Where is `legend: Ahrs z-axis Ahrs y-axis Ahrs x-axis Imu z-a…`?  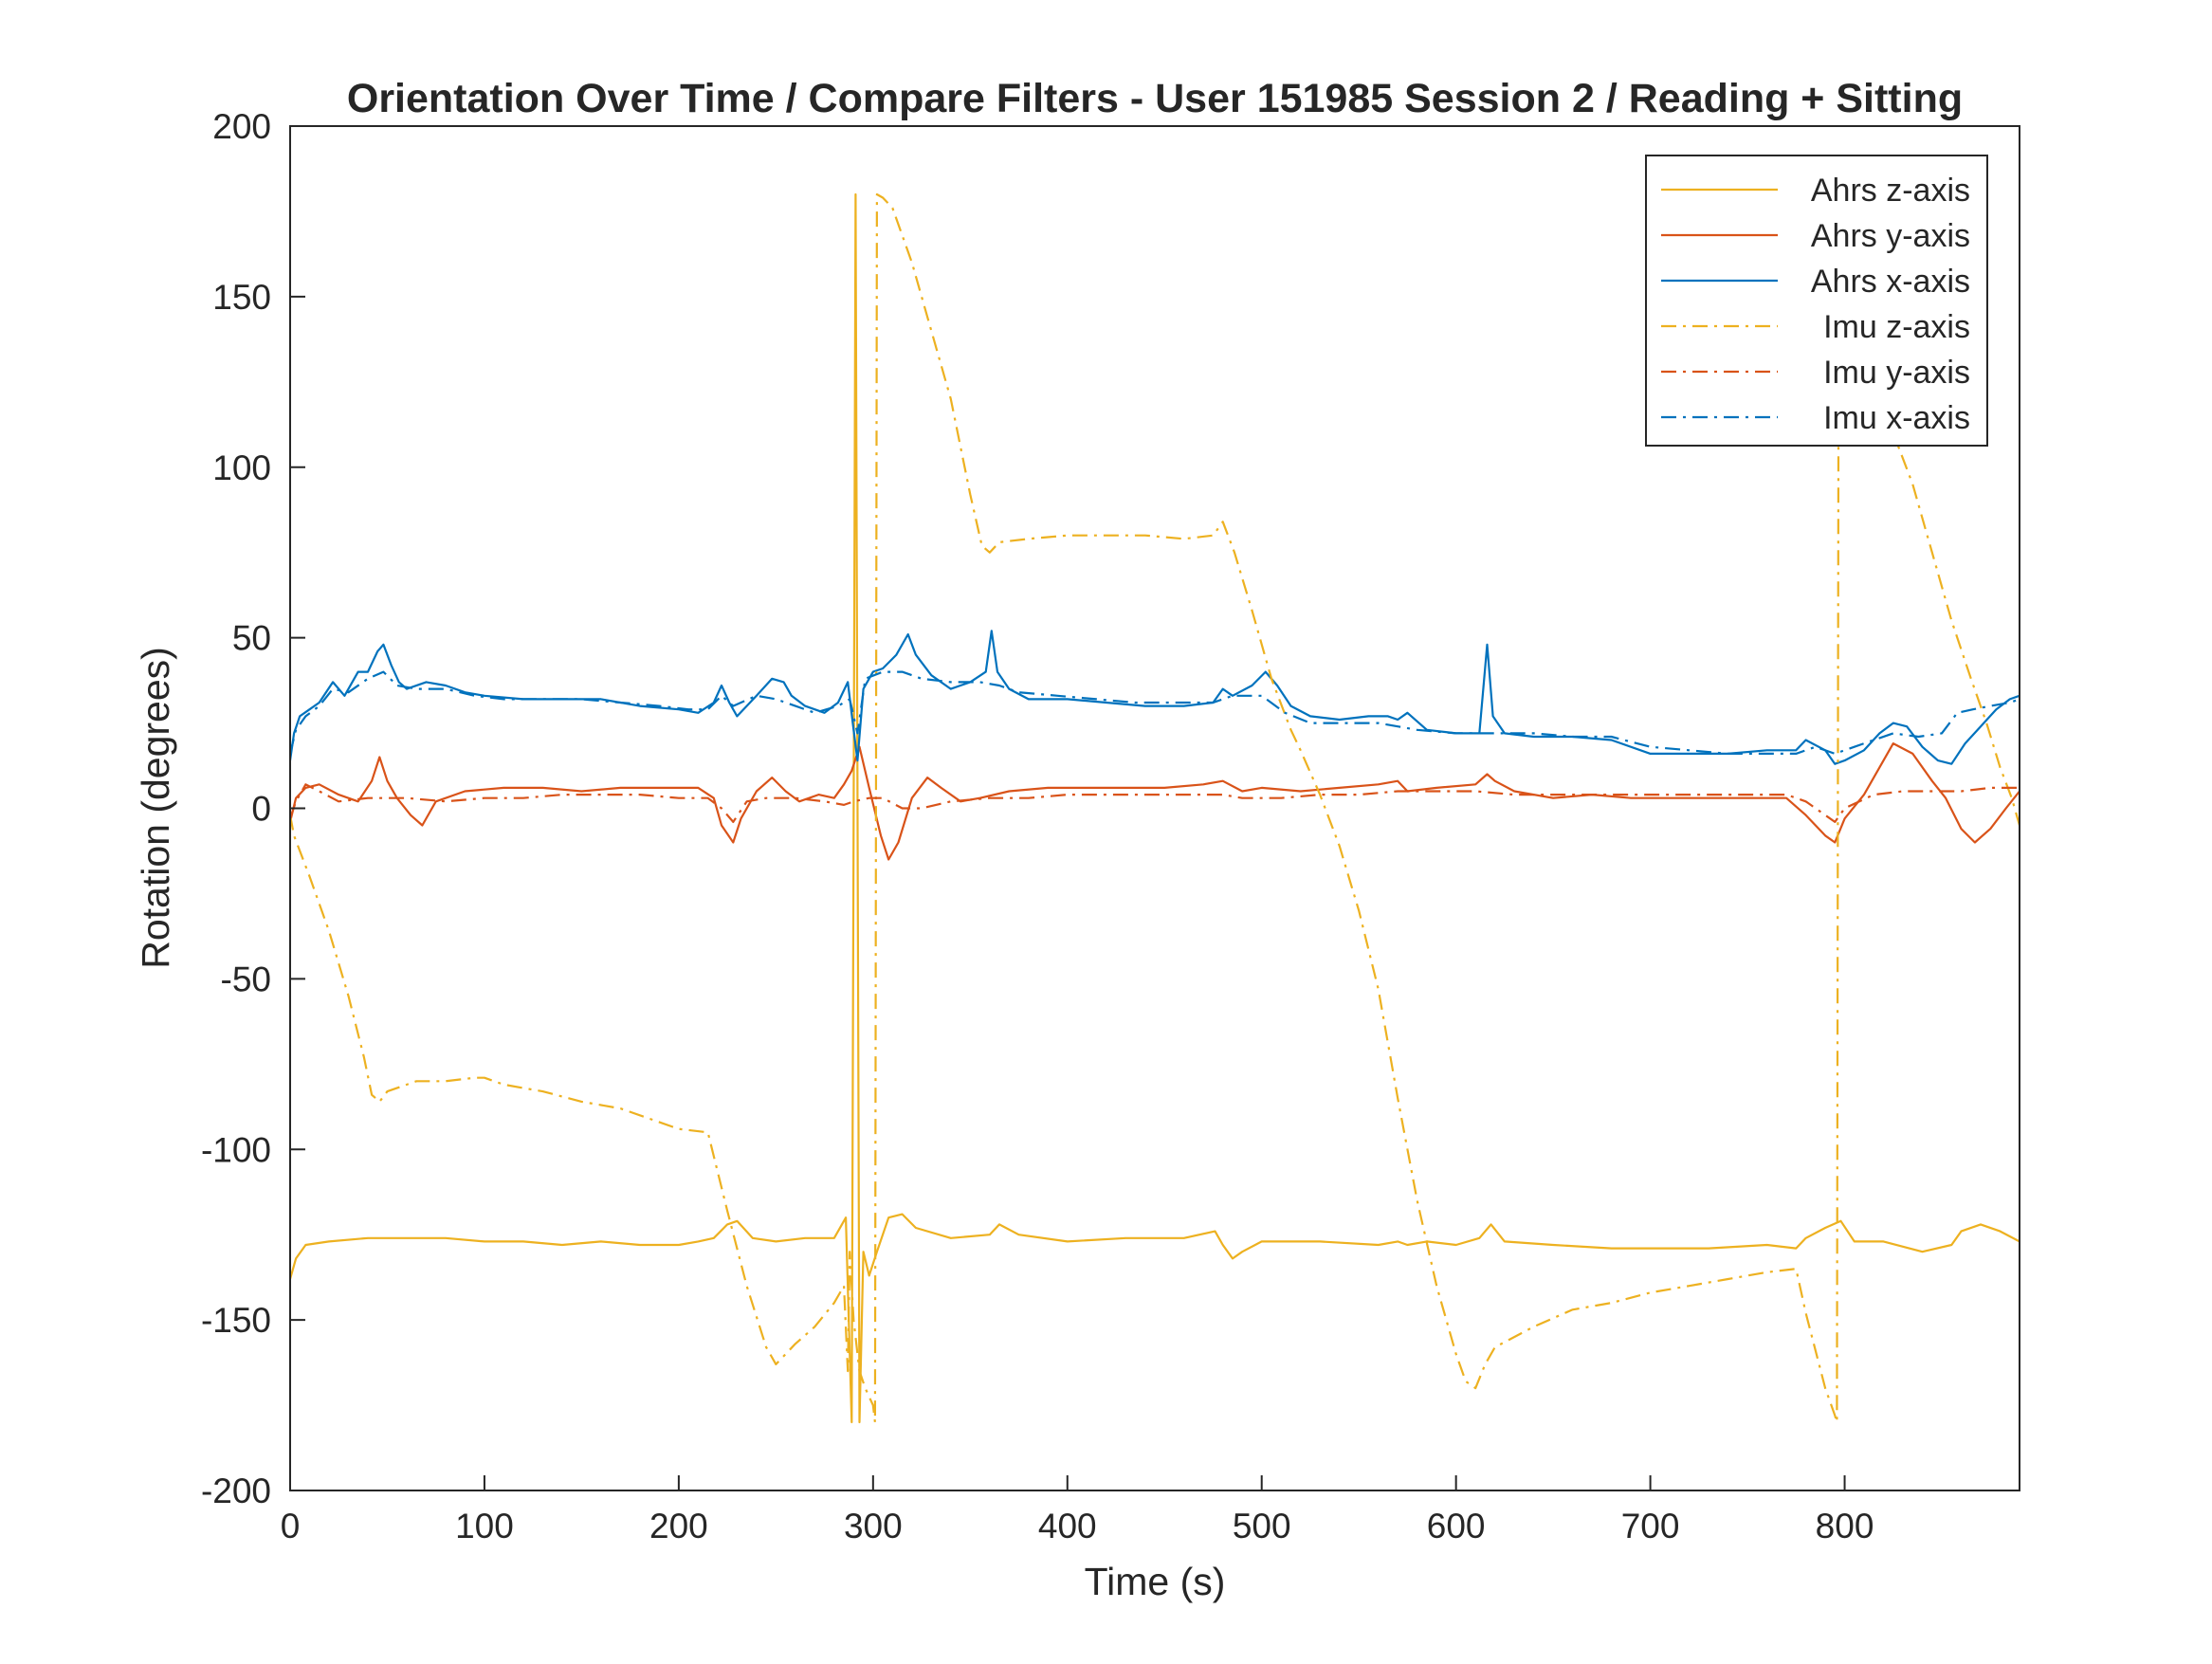 legend: Ahrs z-axis Ahrs y-axis Ahrs x-axis Imu z-a… is located at coordinates (1816, 301).